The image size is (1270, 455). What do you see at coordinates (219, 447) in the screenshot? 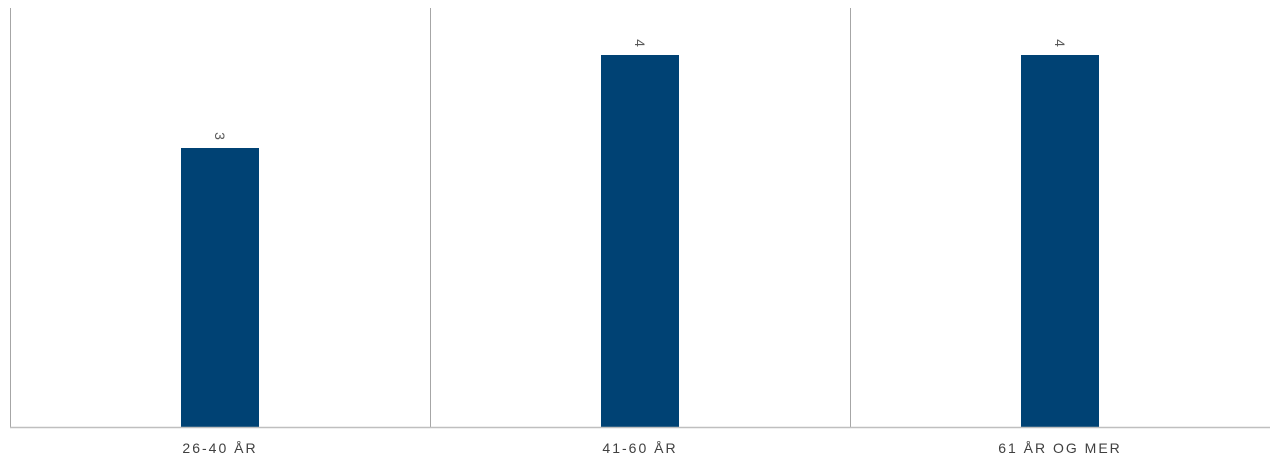
I see `x-tick-label: 26-40 ÅR` at bounding box center [219, 447].